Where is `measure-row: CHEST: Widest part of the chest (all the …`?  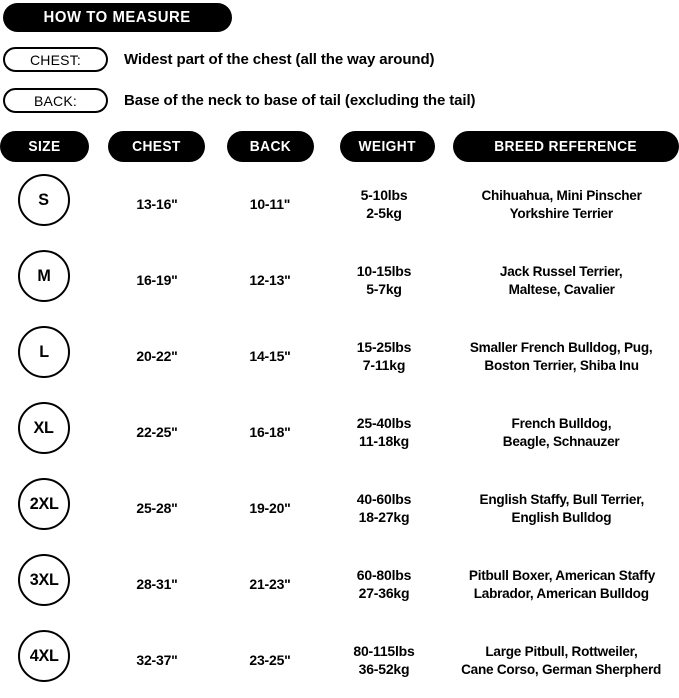 measure-row: CHEST: Widest part of the chest (all the … is located at coordinates (339, 60).